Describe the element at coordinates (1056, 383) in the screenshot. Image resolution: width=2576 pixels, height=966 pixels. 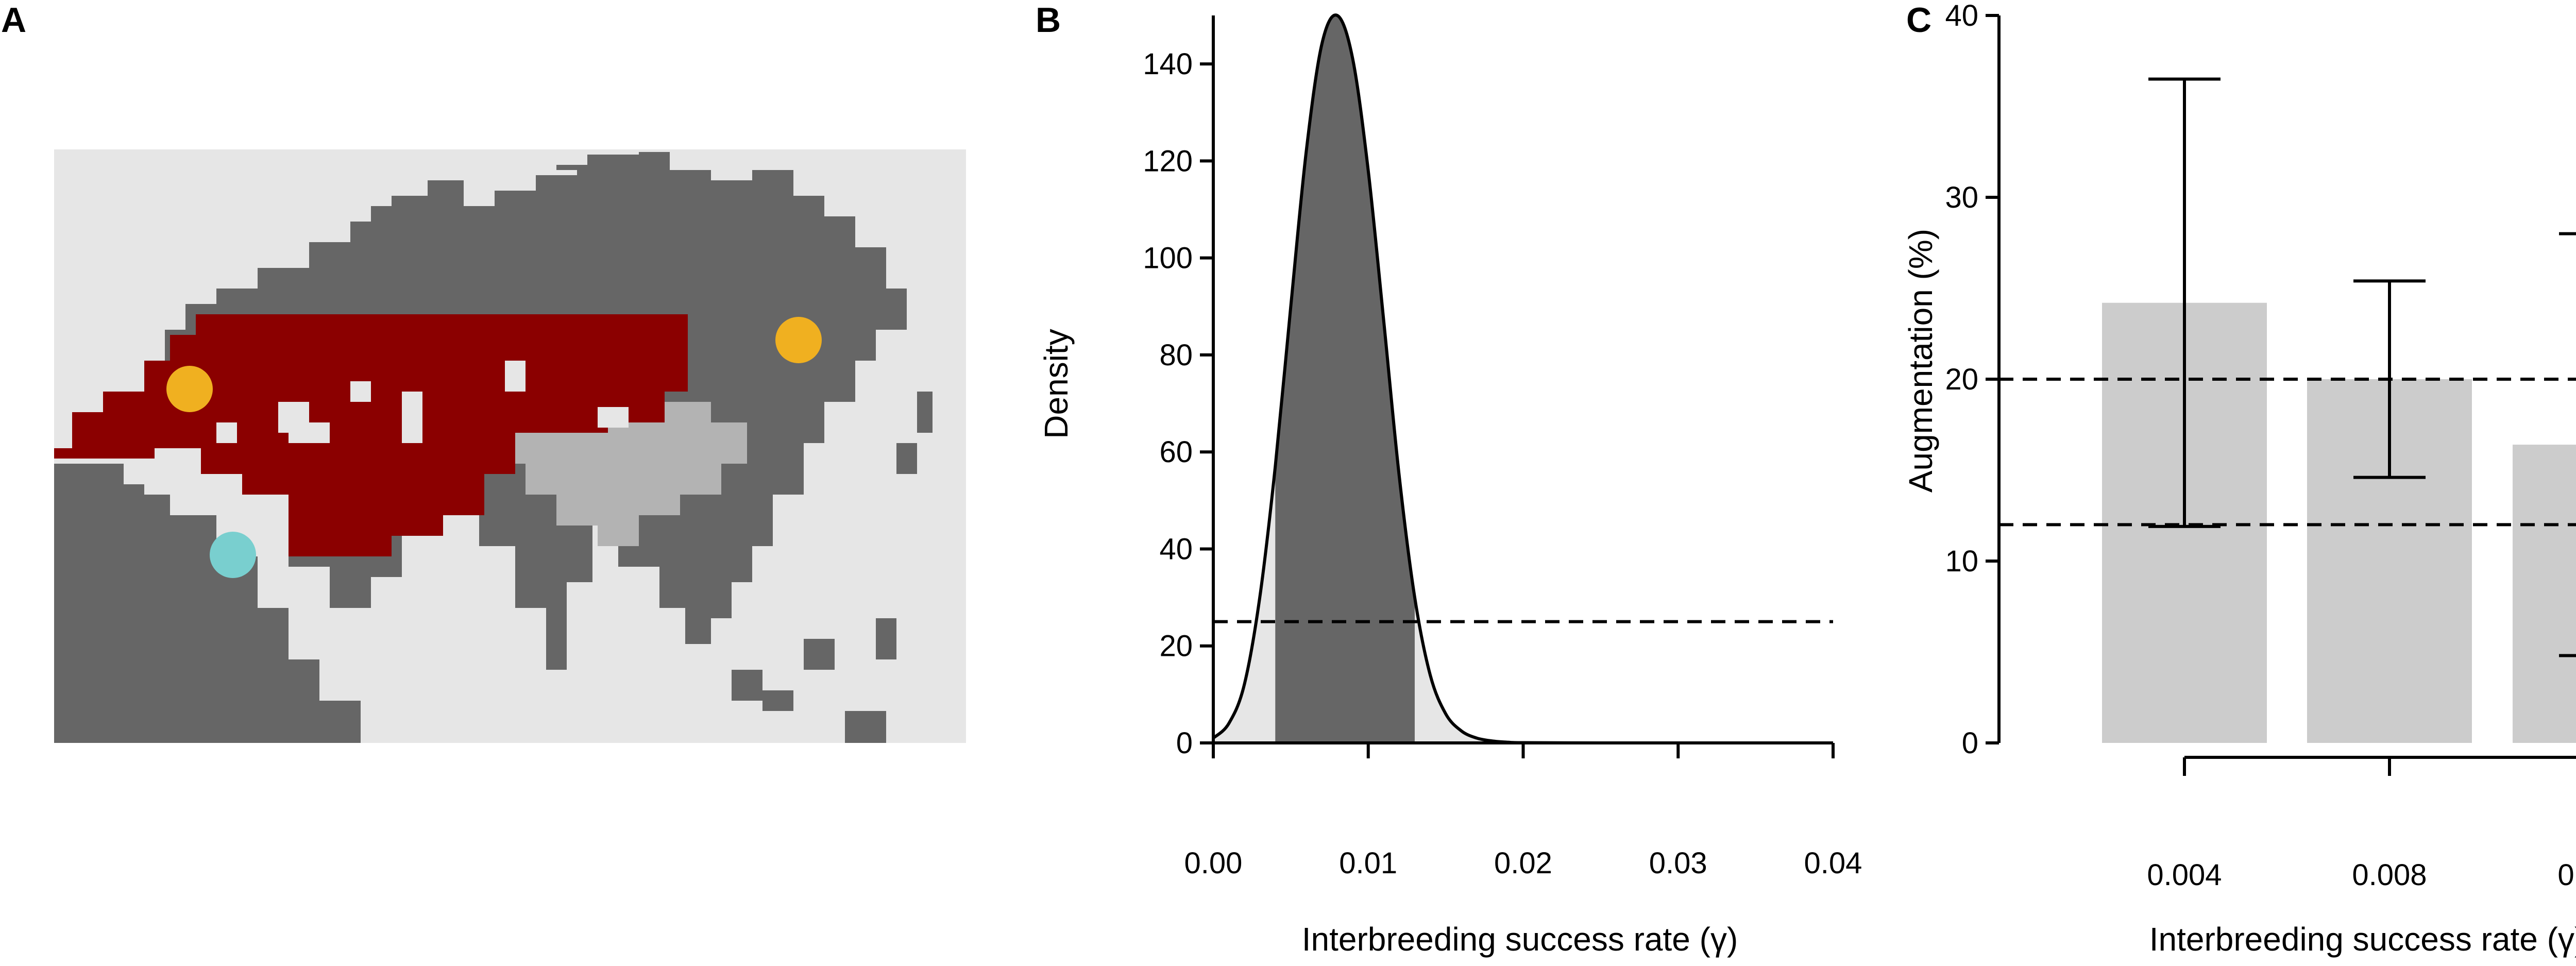
I see `y-axis-title: Density` at that location.